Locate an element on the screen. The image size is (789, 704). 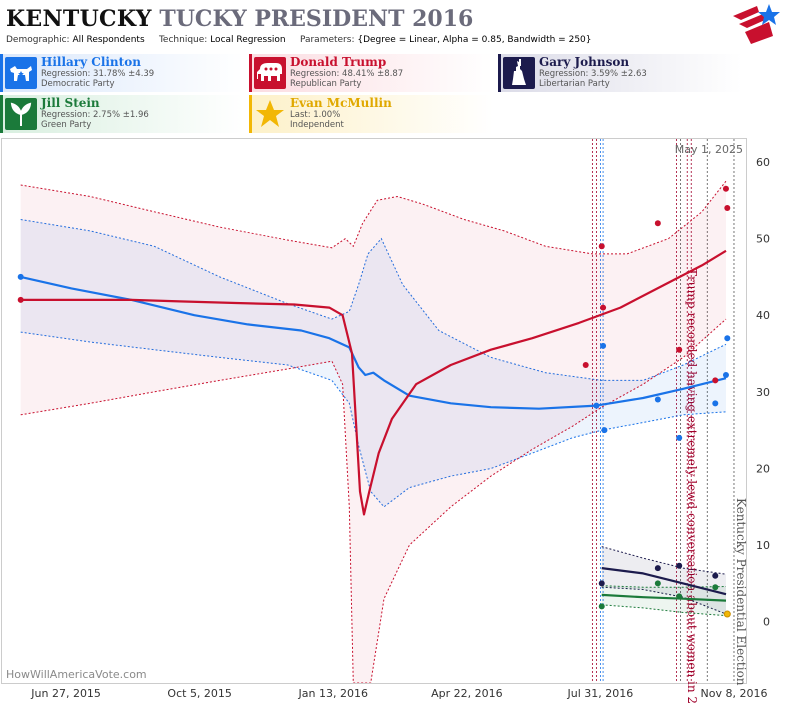
demographic-label: Demographic: is located at coordinates (38, 40).